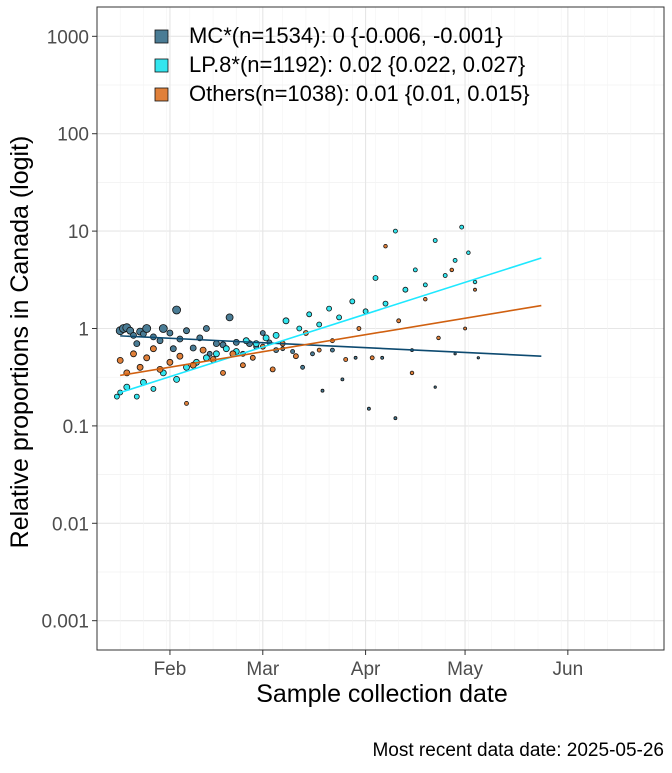  Describe the element at coordinates (70, 524) in the screenshot. I see `y-tick-label: 0.01` at that location.